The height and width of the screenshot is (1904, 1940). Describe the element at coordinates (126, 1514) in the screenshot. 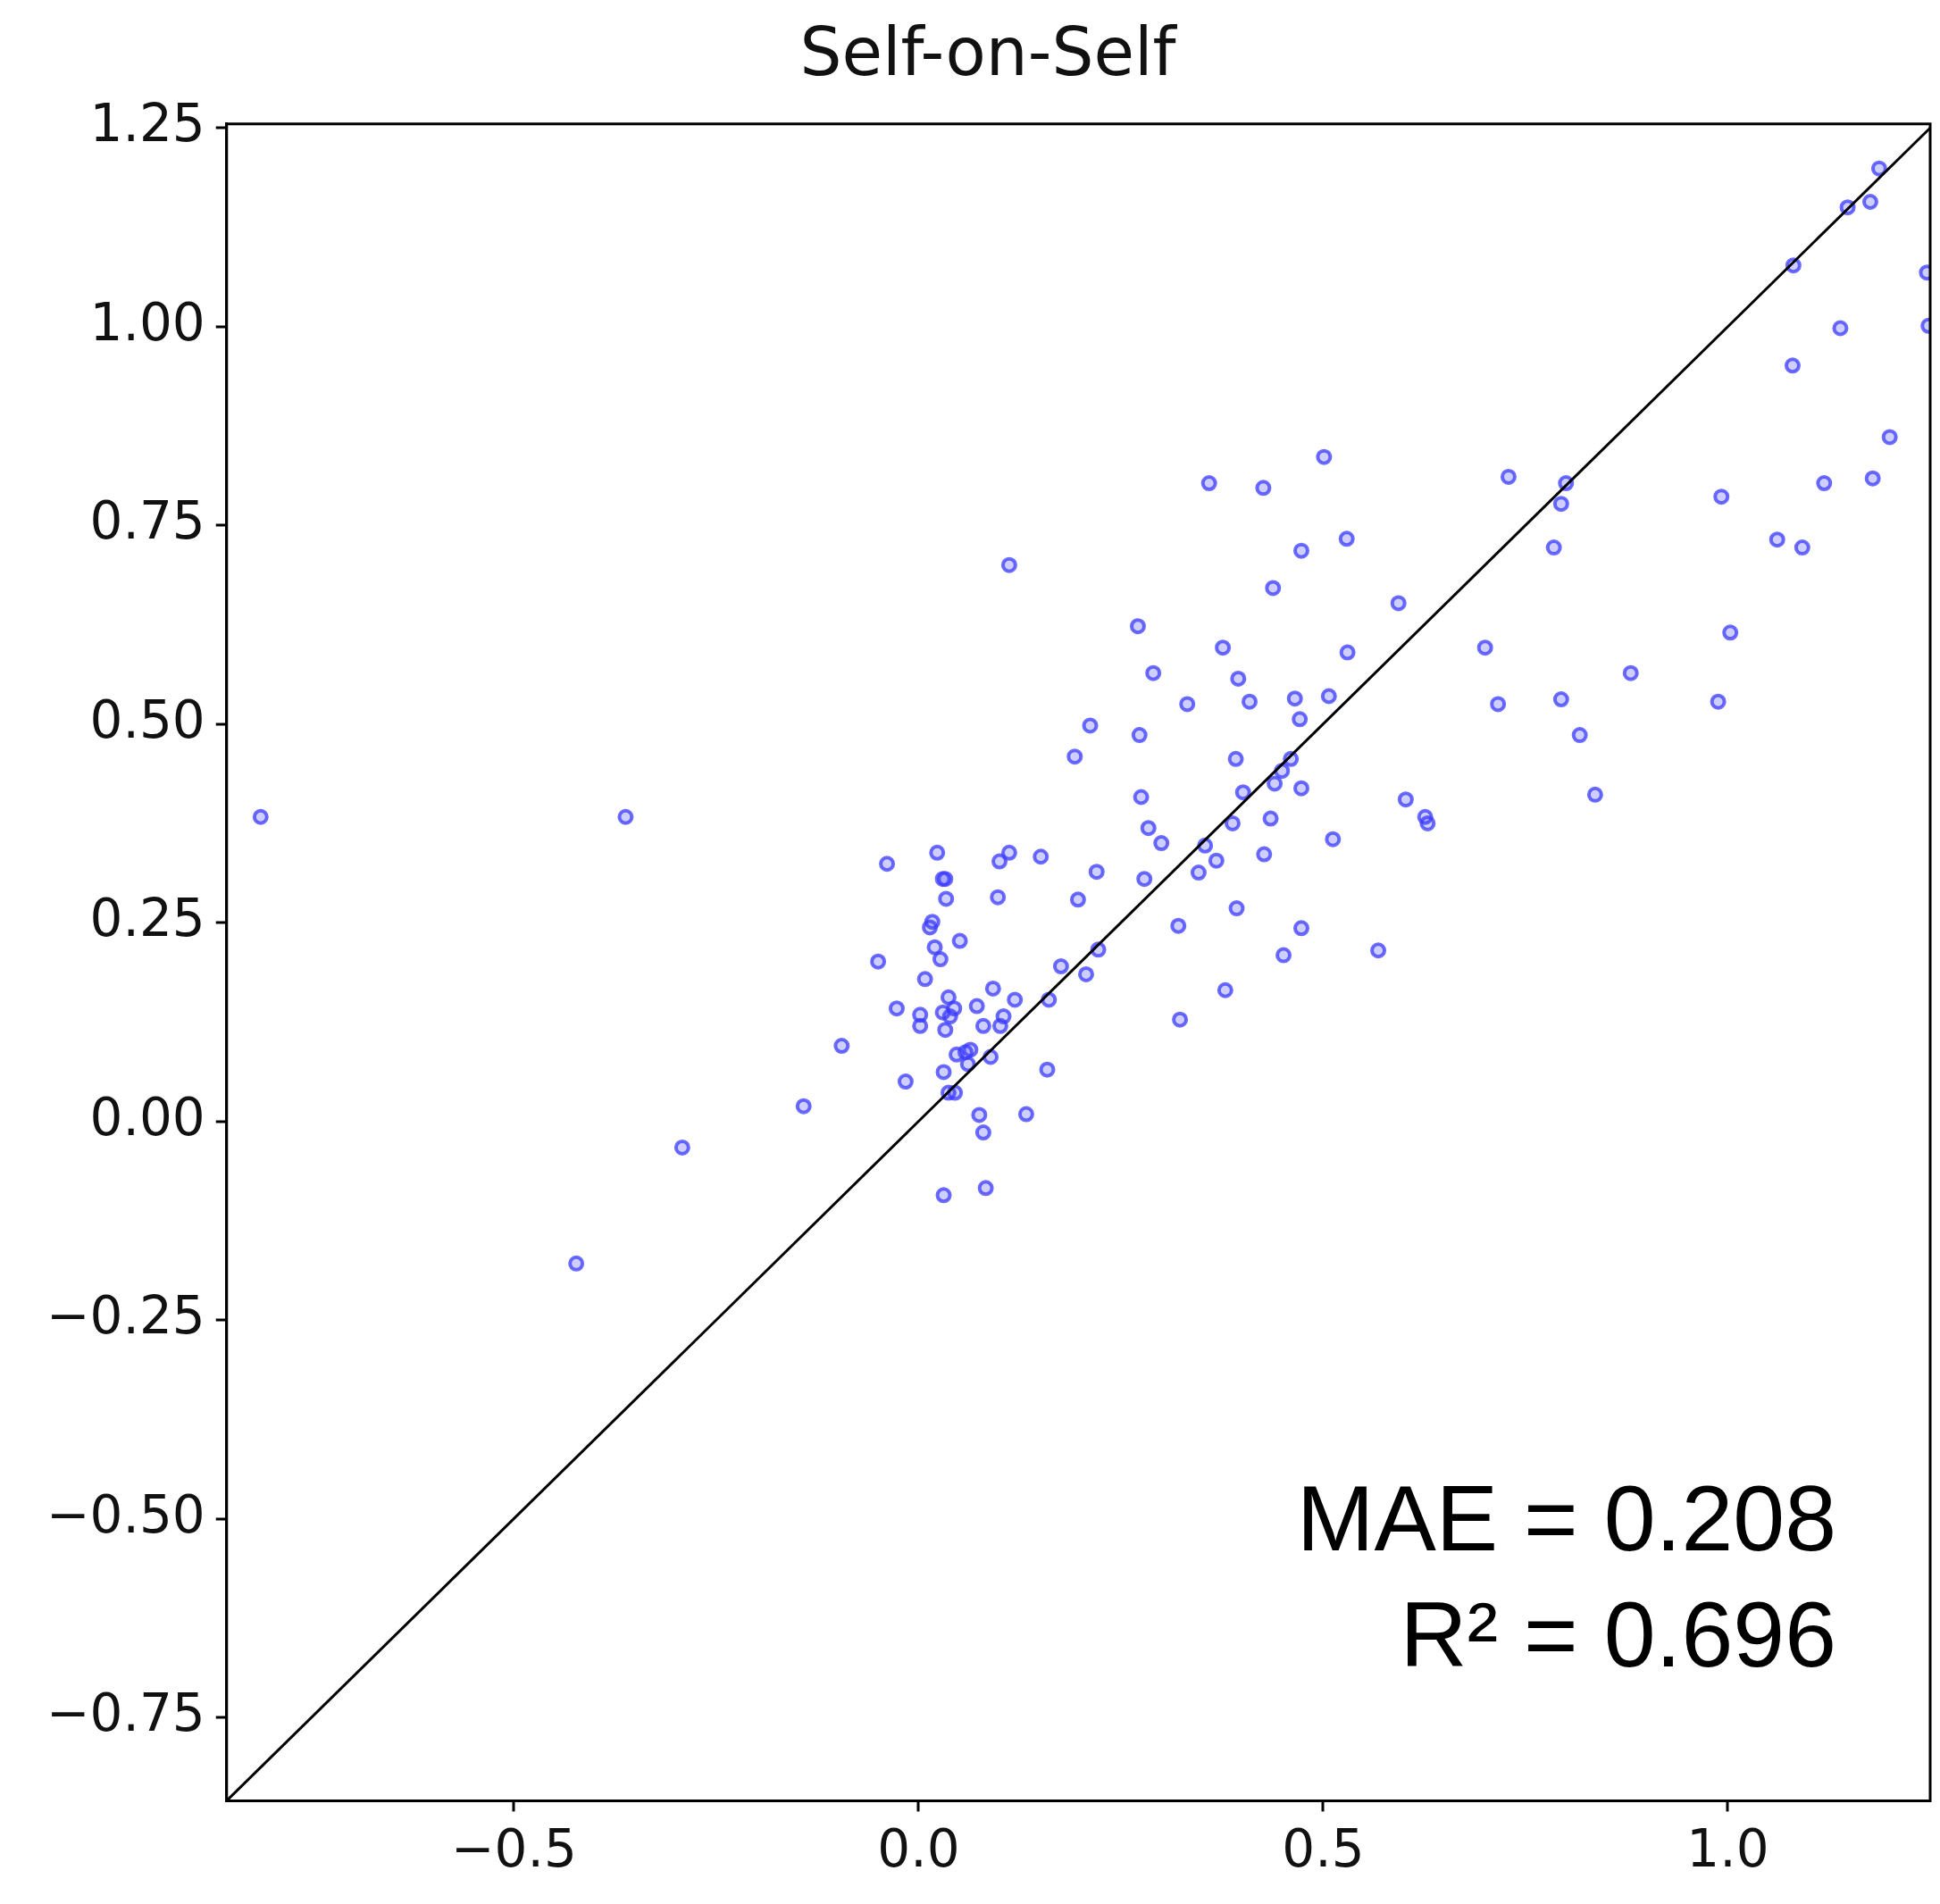

I see `y-tick-label: −0.50` at that location.